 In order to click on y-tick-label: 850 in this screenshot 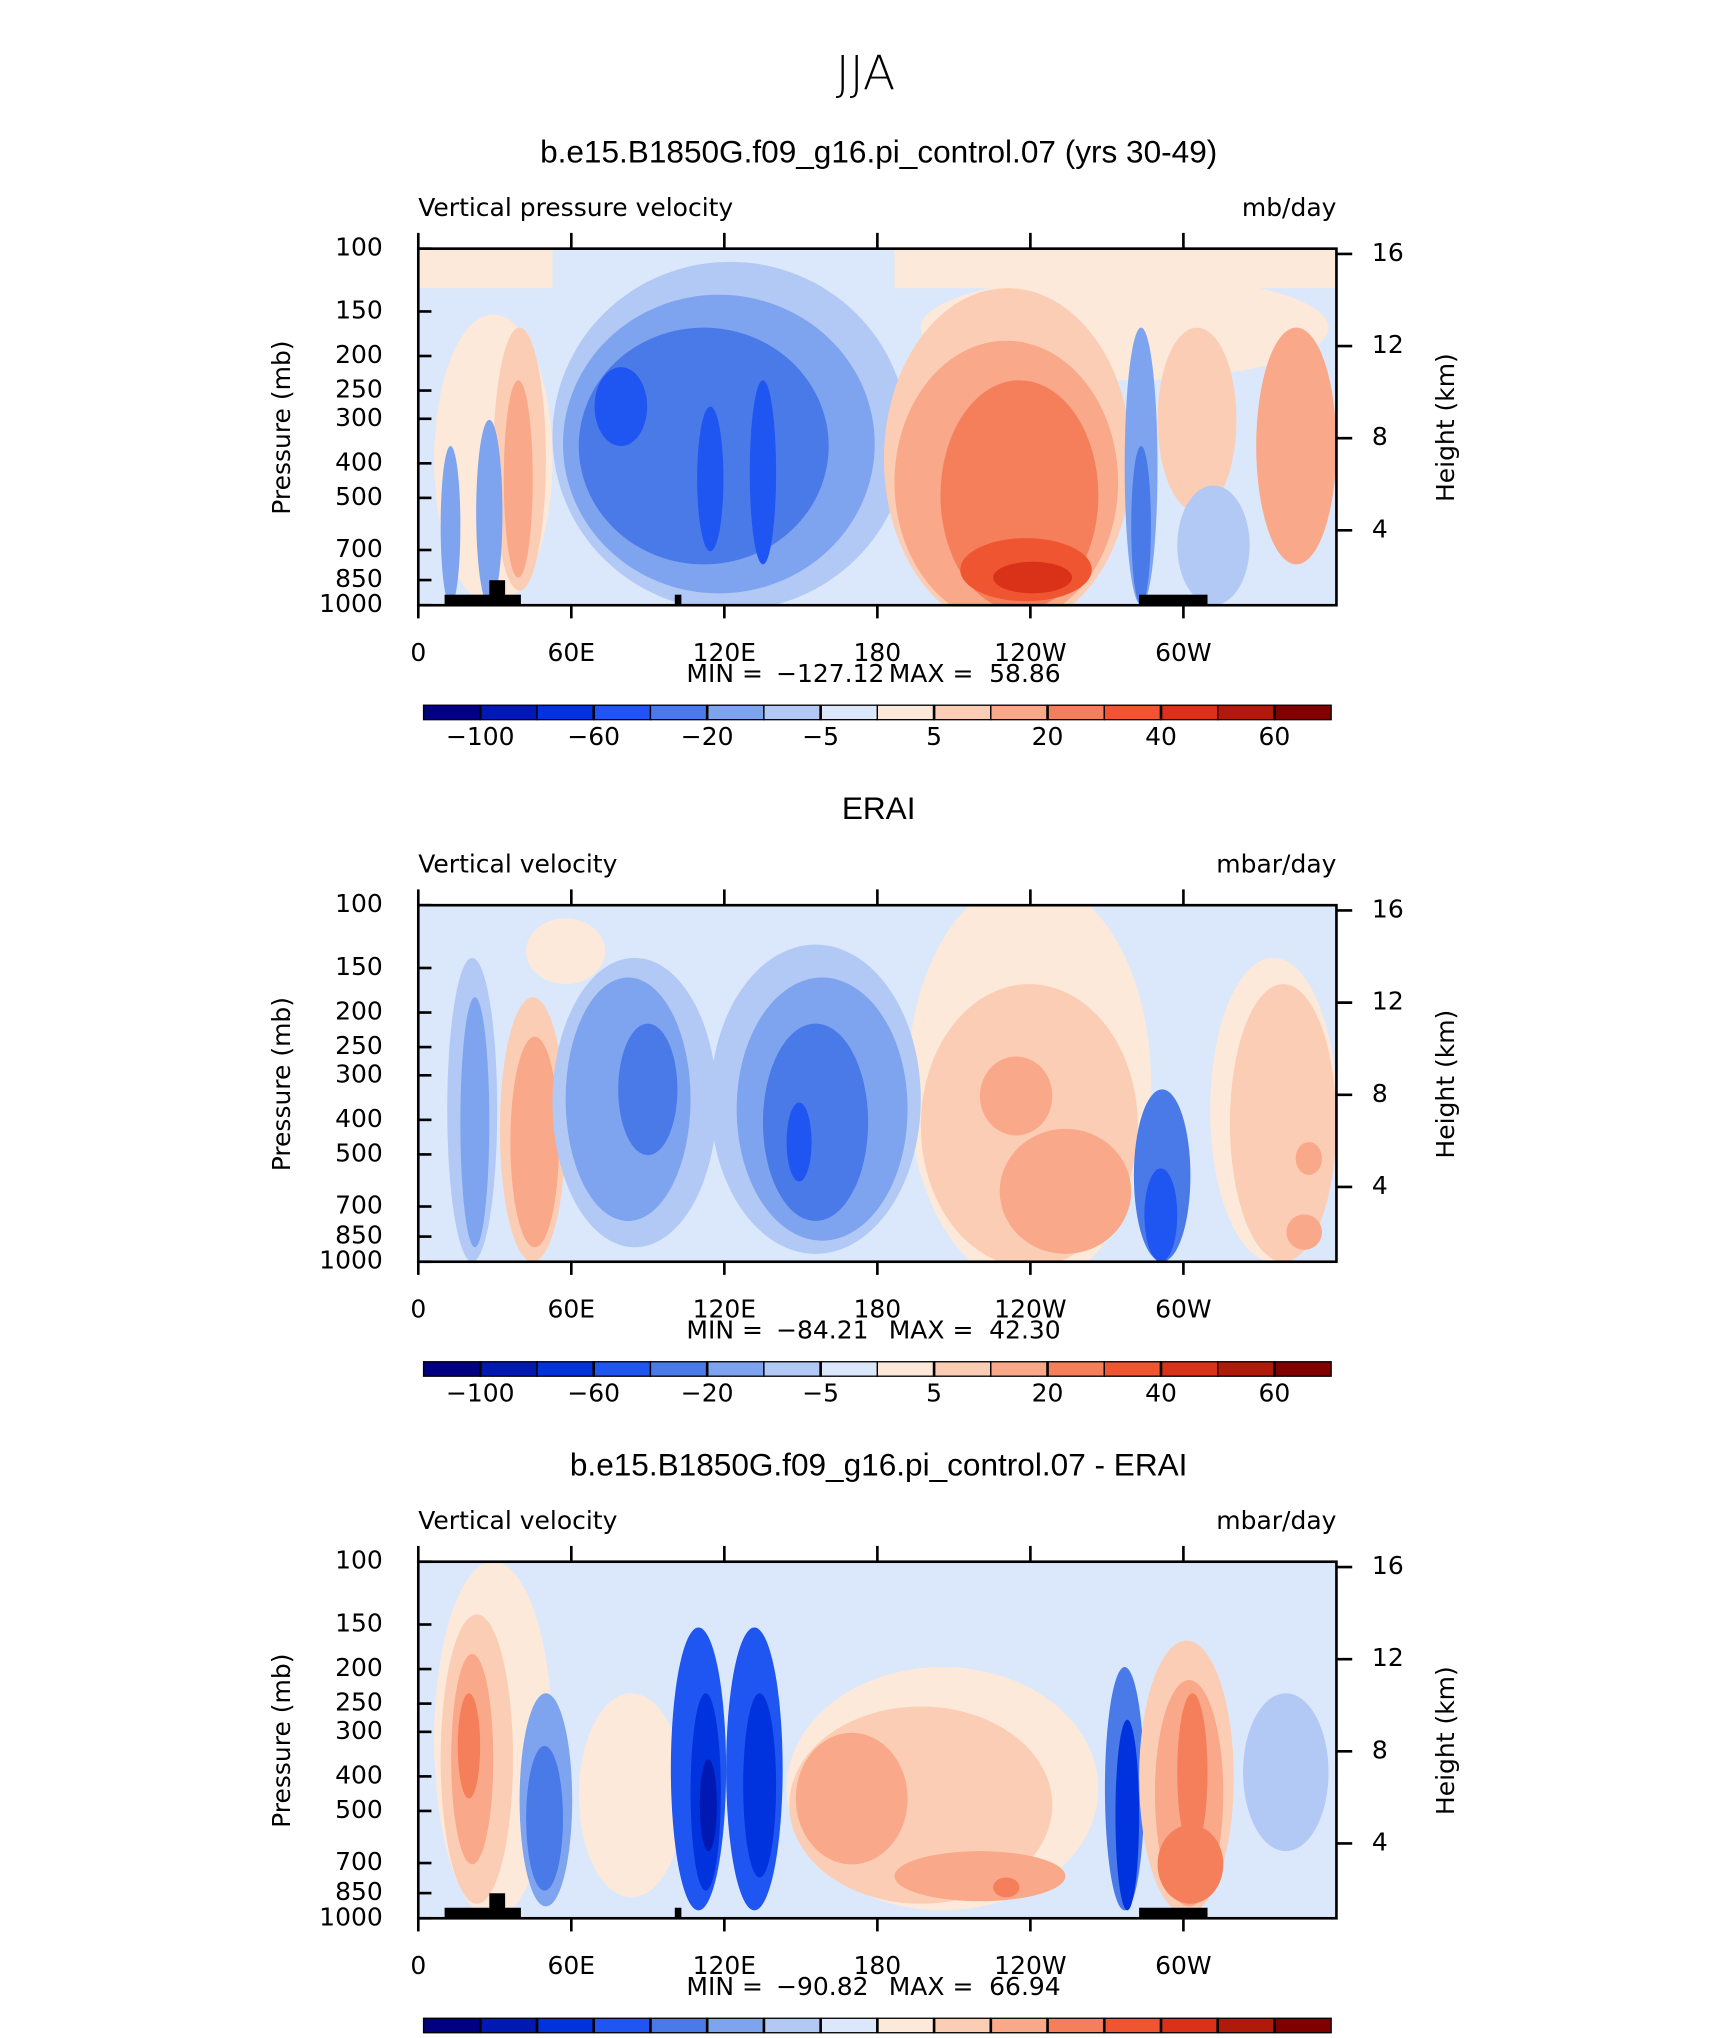, I will do `click(359, 1891)`.